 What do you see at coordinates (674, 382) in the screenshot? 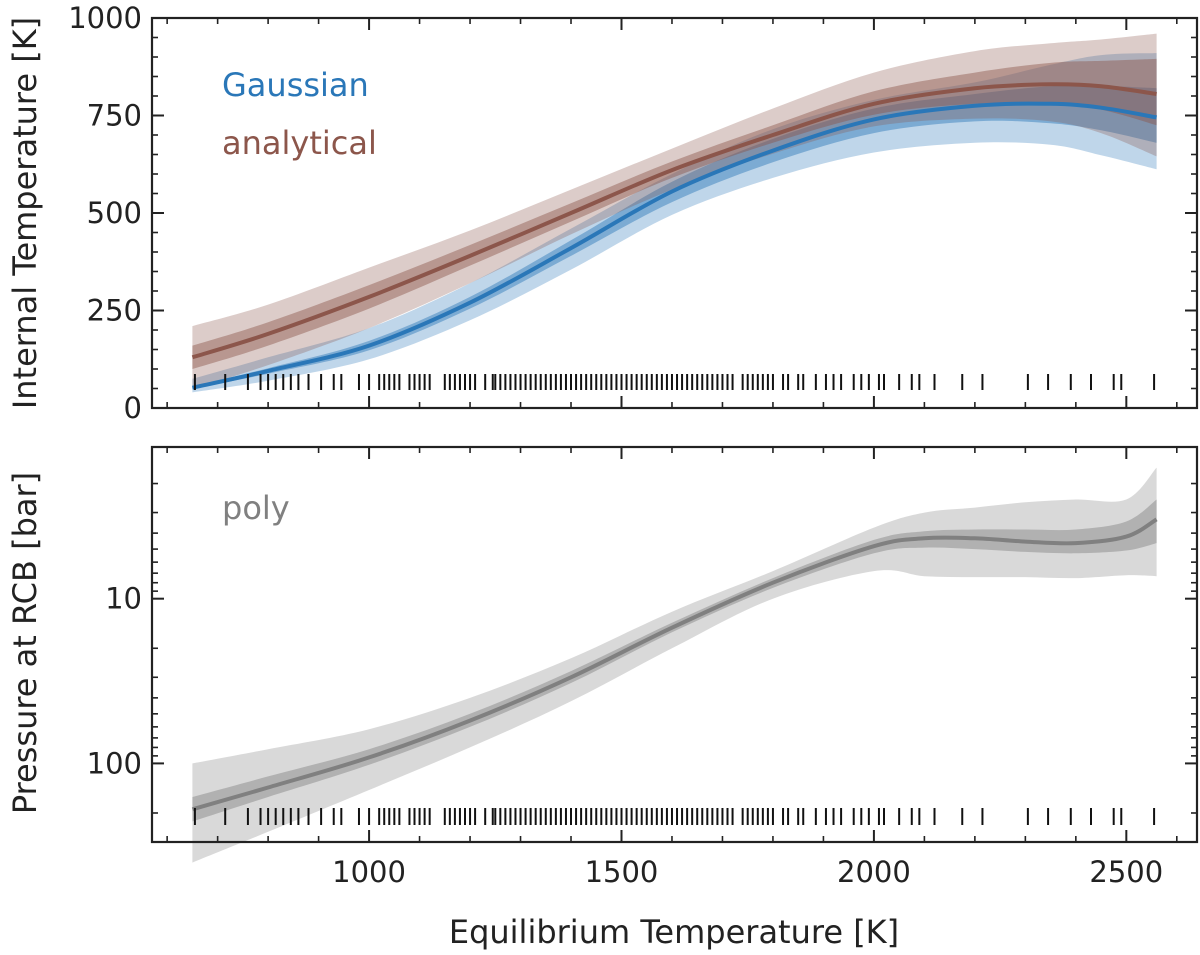
I see `top-rug-ticks` at bounding box center [674, 382].